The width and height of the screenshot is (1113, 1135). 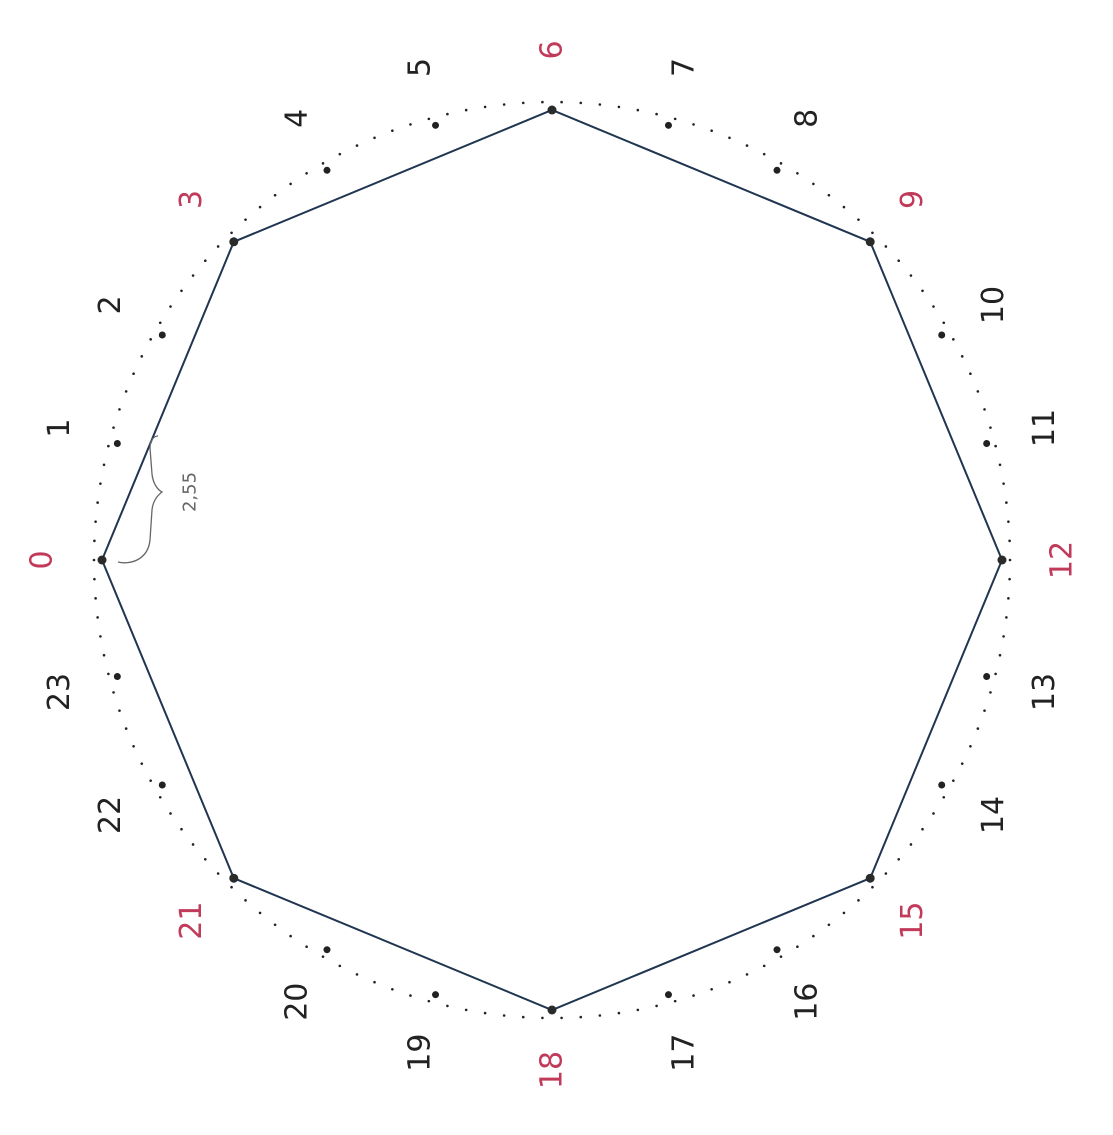 What do you see at coordinates (683, 67) in the screenshot?
I see `hour-label-7: 7` at bounding box center [683, 67].